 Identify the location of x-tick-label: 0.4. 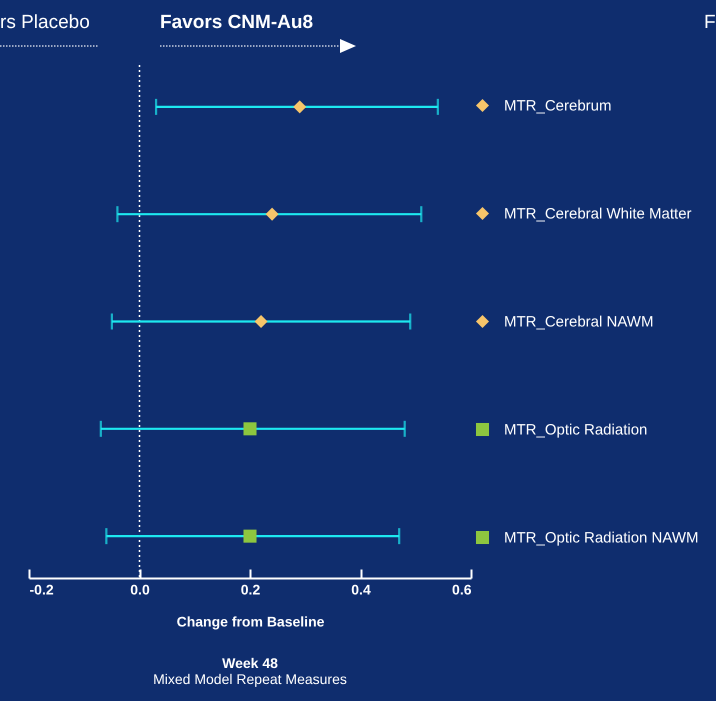
(361, 590).